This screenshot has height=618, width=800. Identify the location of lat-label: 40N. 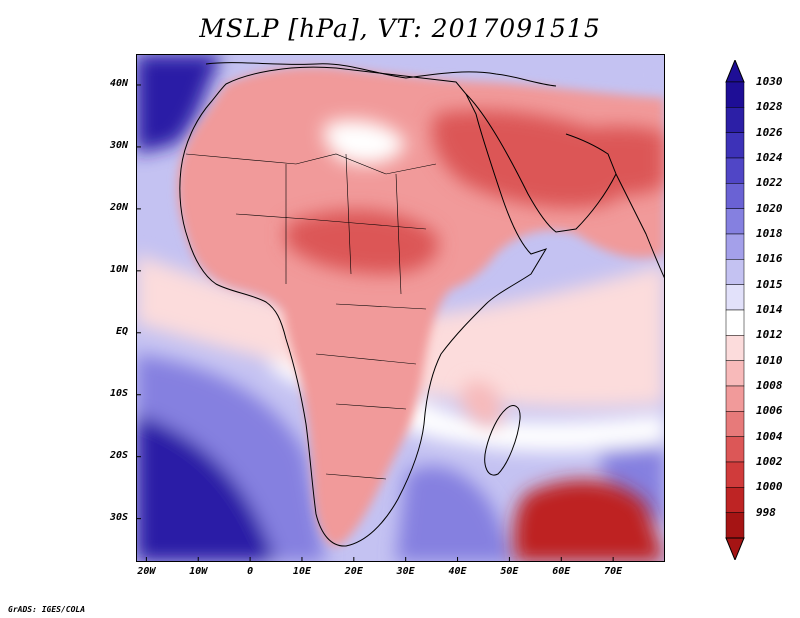
(118, 83).